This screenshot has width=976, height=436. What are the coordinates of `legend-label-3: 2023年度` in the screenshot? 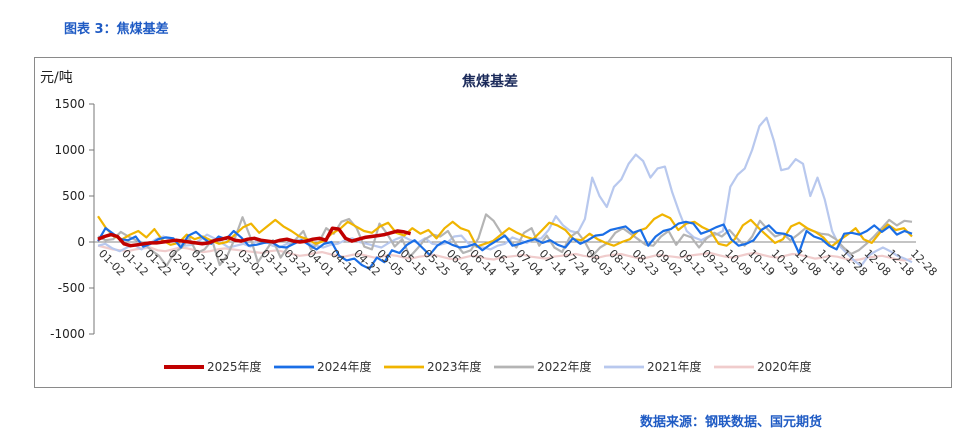 It's located at (454, 366).